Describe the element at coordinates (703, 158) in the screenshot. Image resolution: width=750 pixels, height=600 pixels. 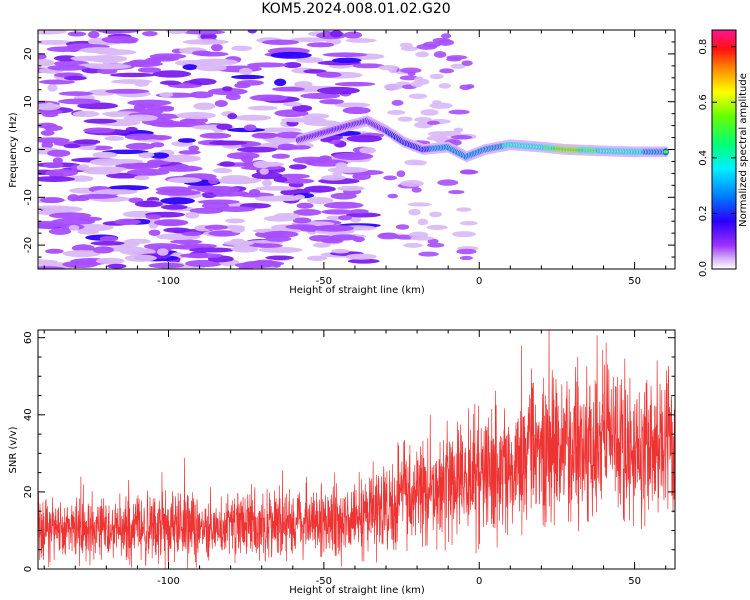
I see `colorbar-tick-label: 0.4` at that location.